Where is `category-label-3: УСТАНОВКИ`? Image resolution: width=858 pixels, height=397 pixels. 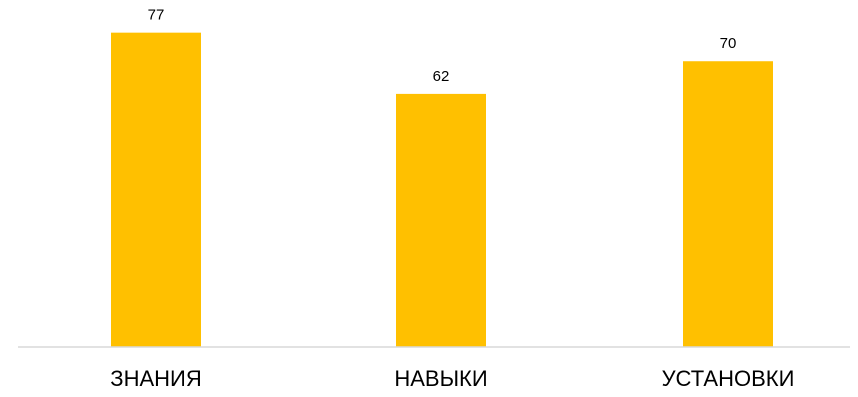 category-label-3: УСТАНОВКИ is located at coordinates (728, 378).